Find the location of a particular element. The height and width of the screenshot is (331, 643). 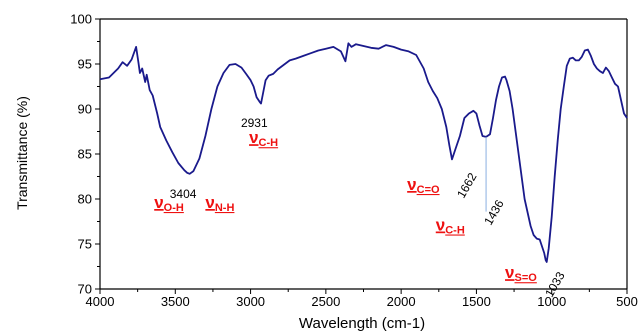

x-tick-label: 4000 is located at coordinates (100, 301).